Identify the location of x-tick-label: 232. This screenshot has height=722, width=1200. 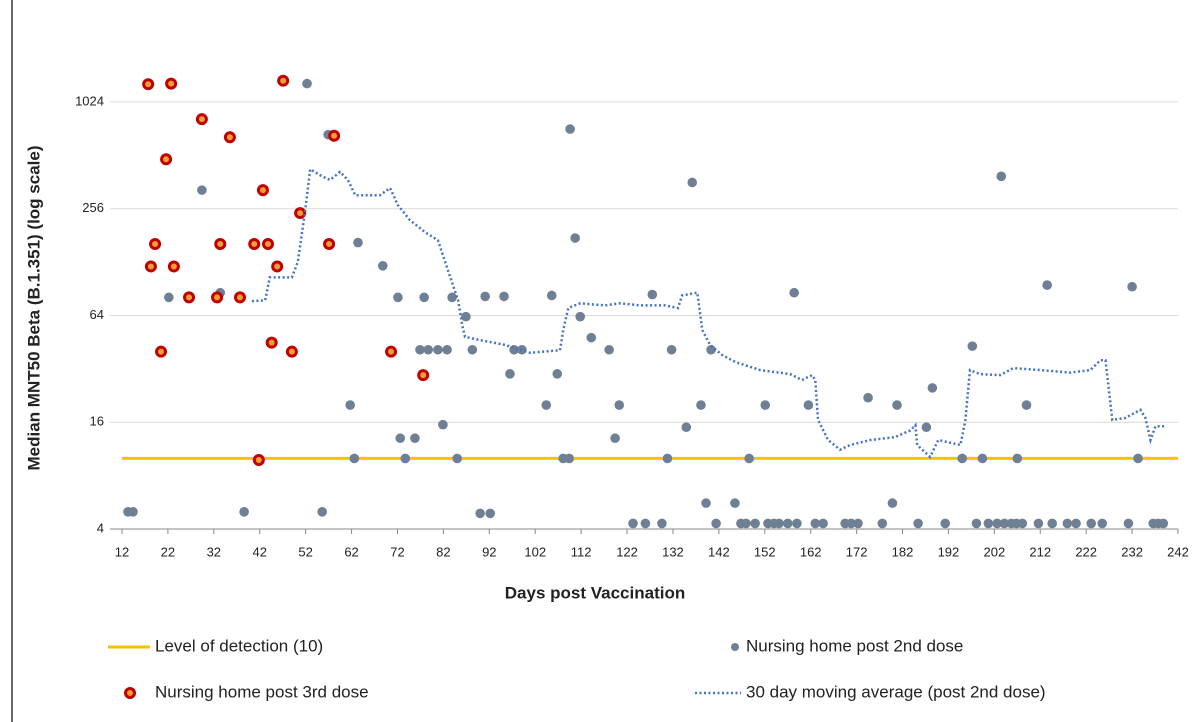
(1132, 551).